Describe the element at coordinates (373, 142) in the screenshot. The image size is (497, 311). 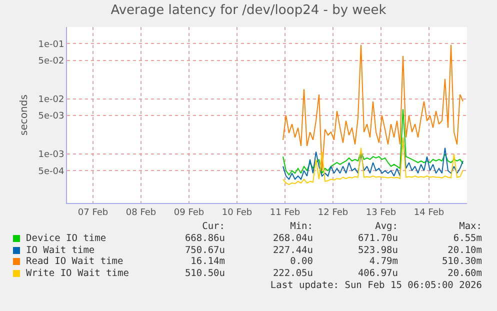
I see `line-series` at that location.